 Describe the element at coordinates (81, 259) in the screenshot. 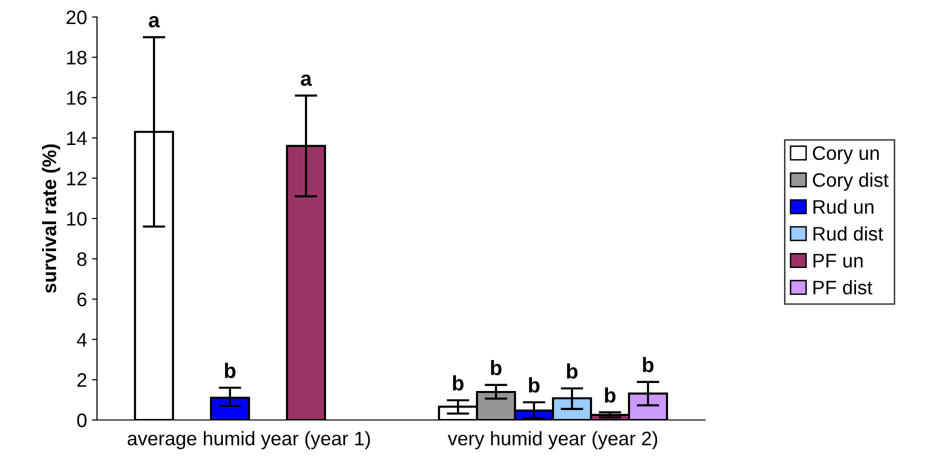

I see `y-tick-label: 8` at that location.